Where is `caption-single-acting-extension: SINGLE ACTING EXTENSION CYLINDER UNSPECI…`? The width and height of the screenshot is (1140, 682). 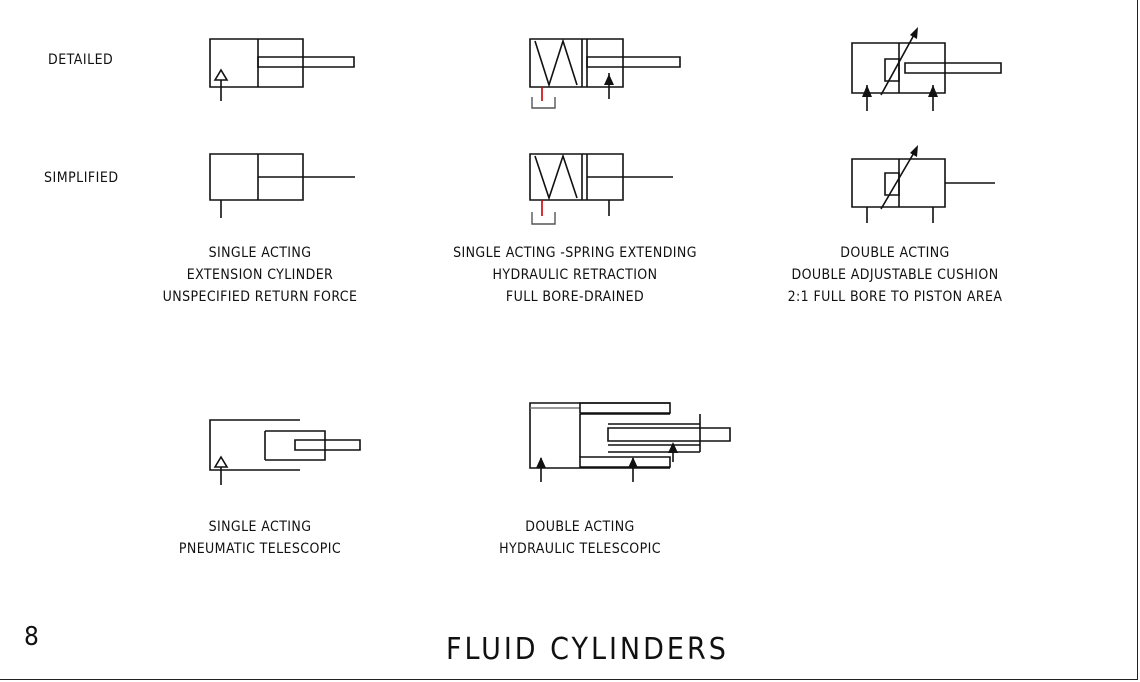 caption-single-acting-extension: SINGLE ACTING EXTENSION CYLINDER UNSPECI… is located at coordinates (260, 275).